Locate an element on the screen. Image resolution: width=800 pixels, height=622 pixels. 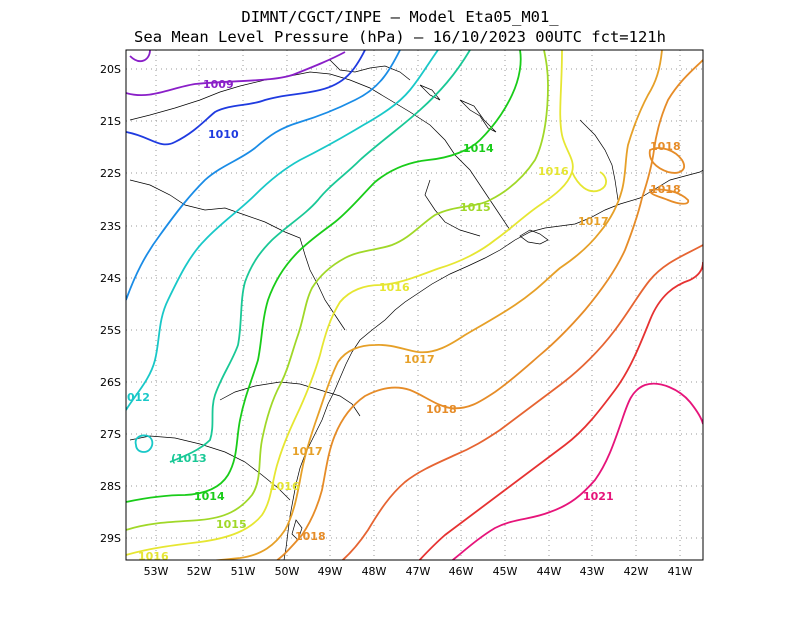
coast-bay is located at coordinates (534, 237).